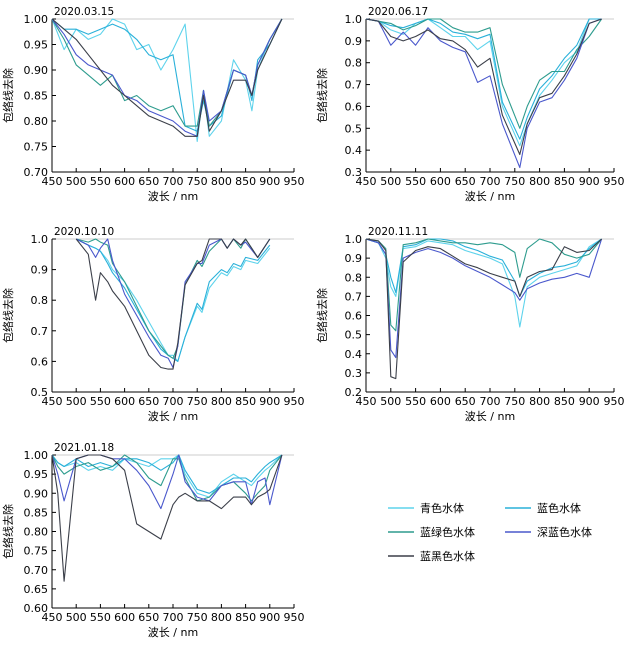  Describe the element at coordinates (354, 150) in the screenshot. I see `y-tick-label: 0.4` at that location.